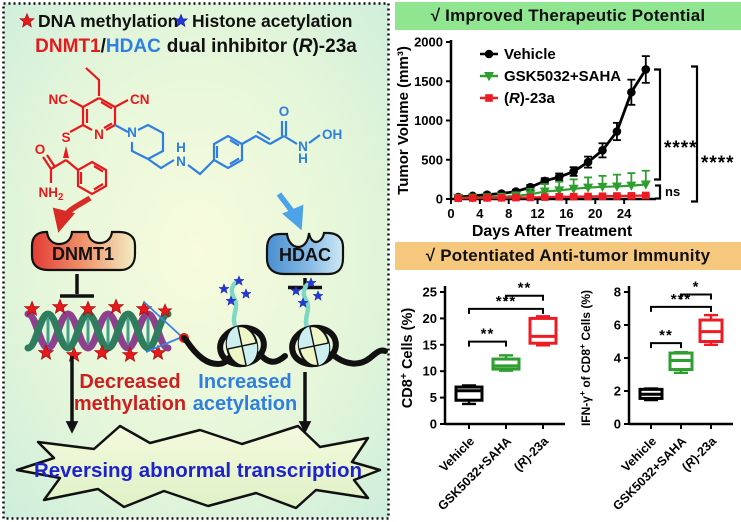 This screenshot has width=741, height=522. Describe the element at coordinates (284, 111) in the screenshot. I see `atom-carbonyl-o: O` at that location.